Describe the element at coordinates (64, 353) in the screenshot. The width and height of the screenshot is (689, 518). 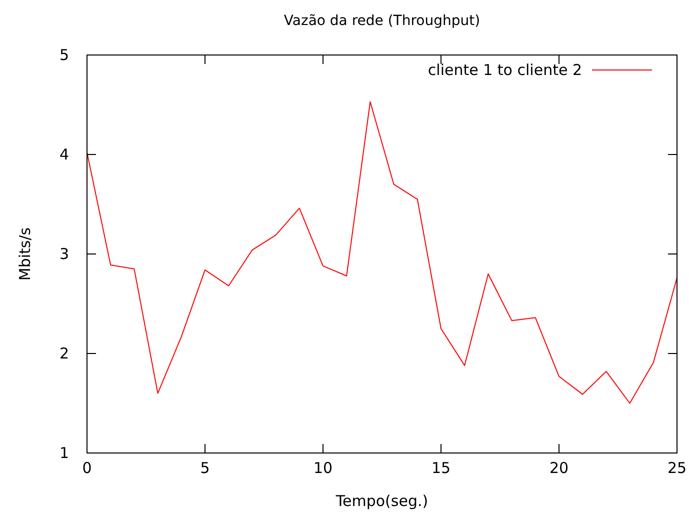
I see `y-tick-label: 2` at that location.